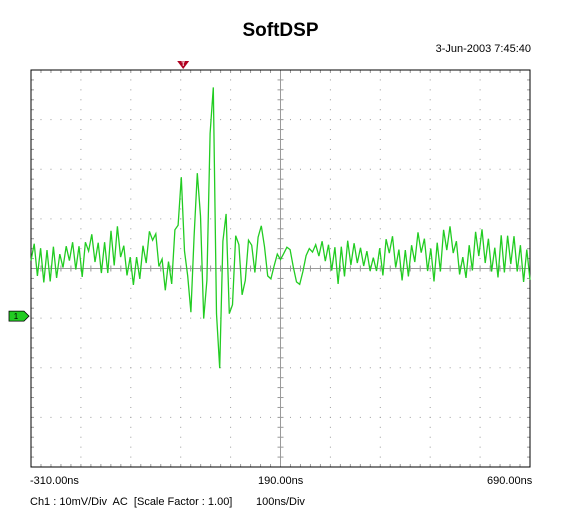  Describe the element at coordinates (510, 481) in the screenshot. I see `x-axis-label-right: 690.00ns` at that location.